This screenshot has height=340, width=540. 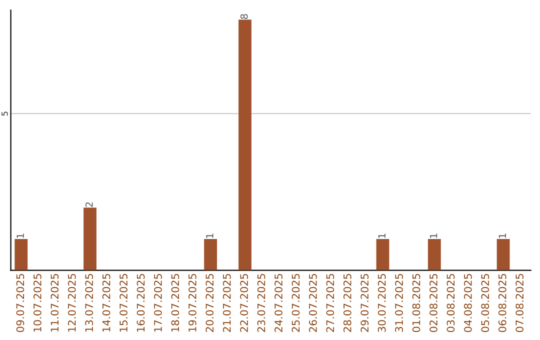 What do you see at coordinates (20, 303) in the screenshot?
I see `x-tick-label: 09.07.2025` at bounding box center [20, 303].